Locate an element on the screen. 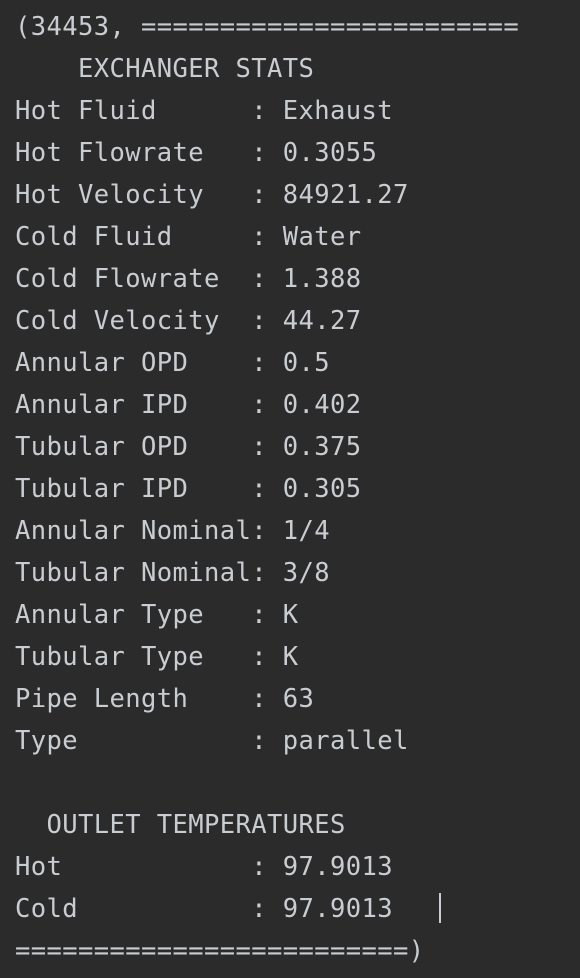 Image resolution: width=580 pixels, height=978 pixels. console-line-cold-flowrate: Cold Flowrate : 1.388 is located at coordinates (188, 279).